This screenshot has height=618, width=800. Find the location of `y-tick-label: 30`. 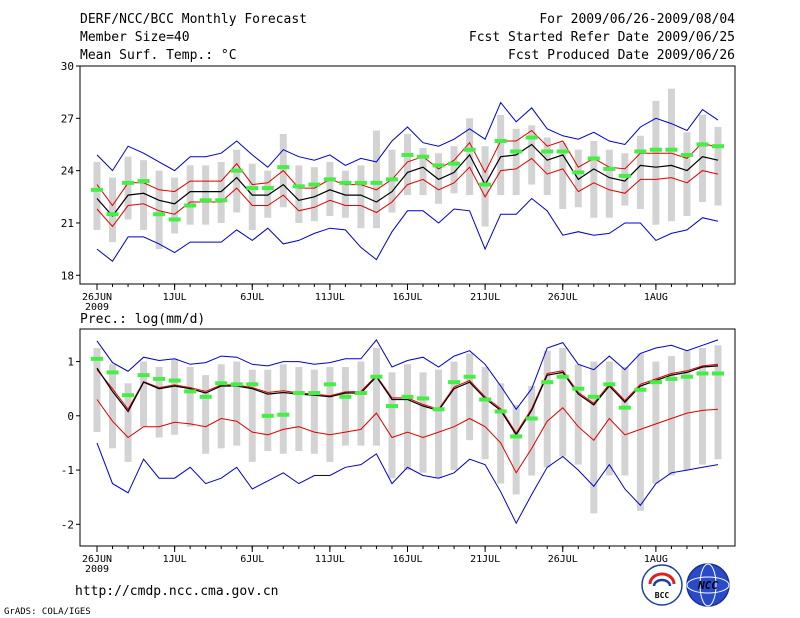

y-tick-label: 30 is located at coordinates (67, 66).